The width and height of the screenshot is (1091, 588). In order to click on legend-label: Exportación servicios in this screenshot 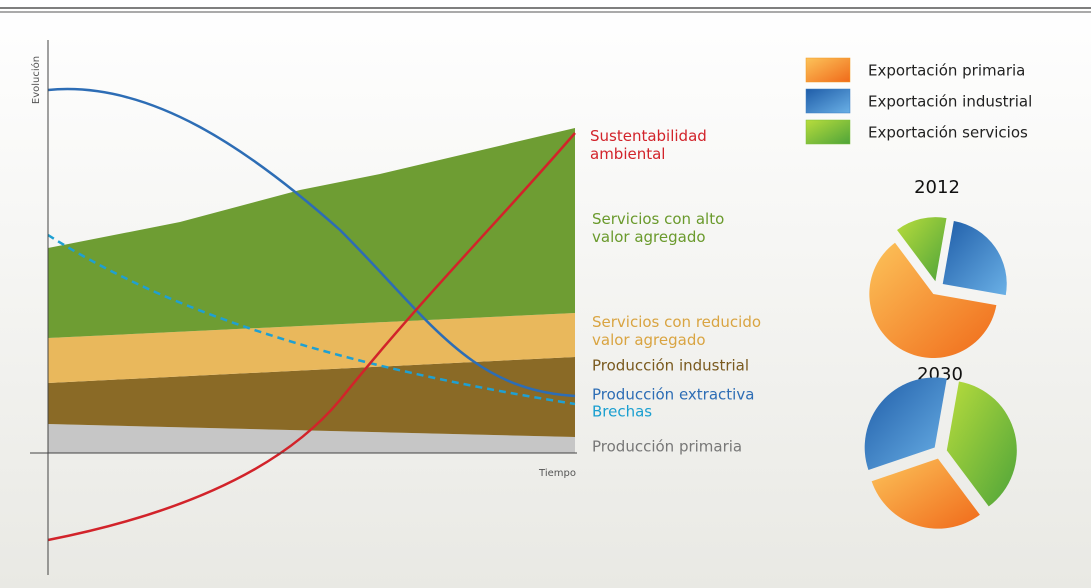, I will do `click(948, 133)`.